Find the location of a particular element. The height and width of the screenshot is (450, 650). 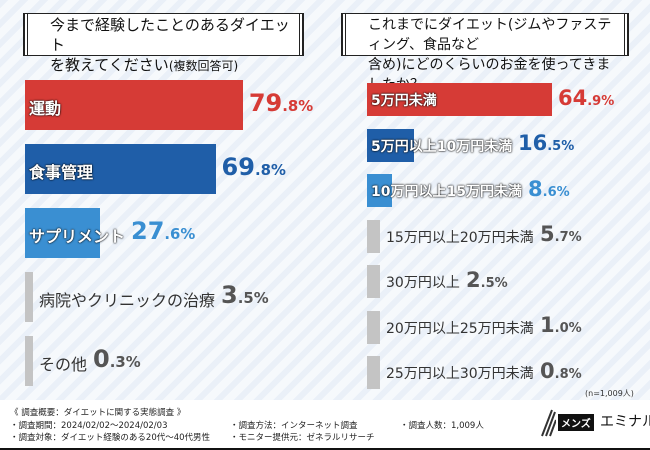

bar-label: 15万円以上20万円未満 is located at coordinates (460, 237).